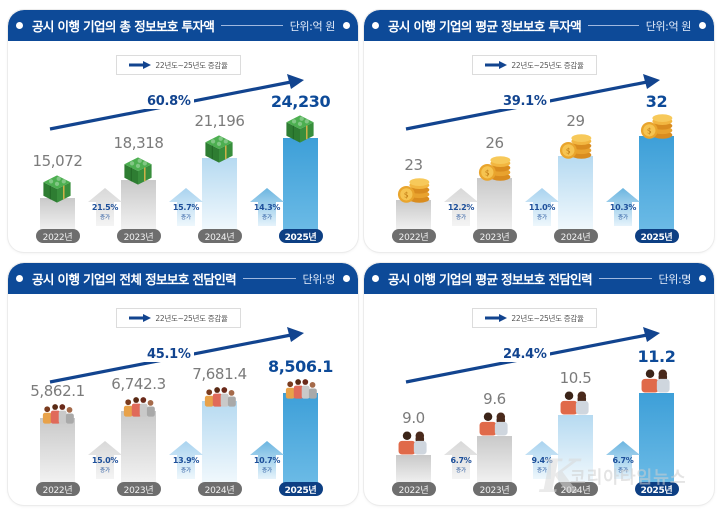  What do you see at coordinates (490, 279) in the screenshot?
I see `panel-title: 공시 이행 기업의 평균 정보보호 전담인력` at bounding box center [490, 279].